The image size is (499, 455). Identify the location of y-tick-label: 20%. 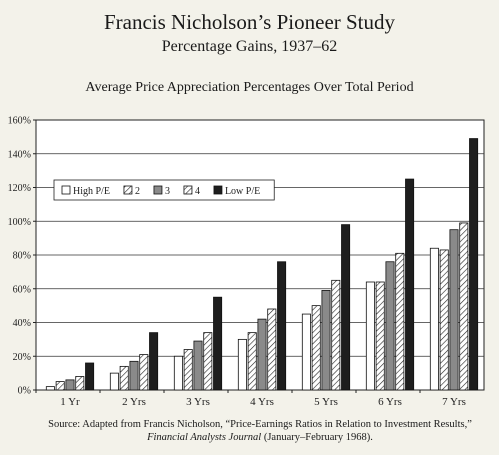
(22, 357).